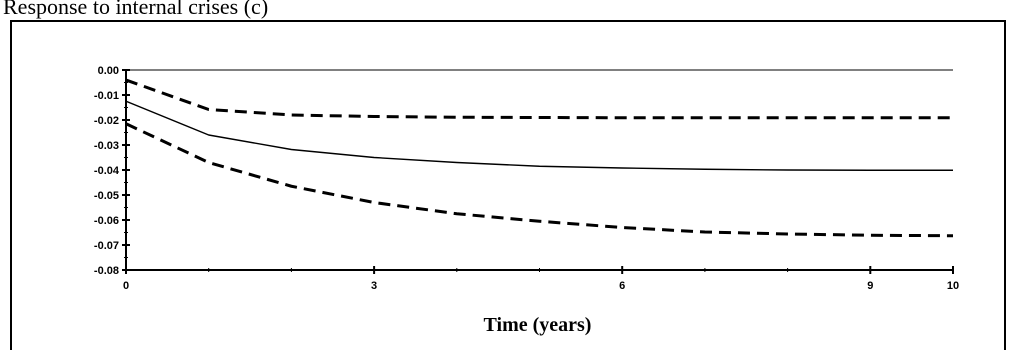 The width and height of the screenshot is (1013, 350). I want to click on y-tick-label: -0.02, so click(106, 121).